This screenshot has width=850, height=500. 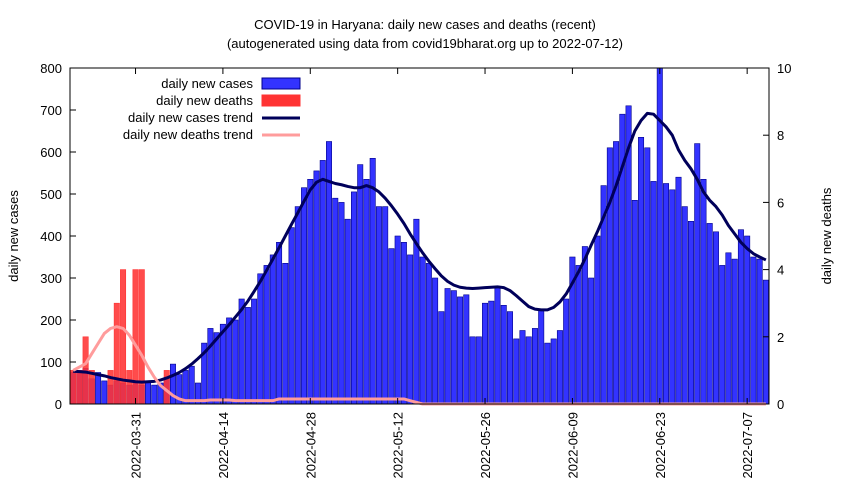 I want to click on legend-swatch-deaths, so click(x=281, y=100).